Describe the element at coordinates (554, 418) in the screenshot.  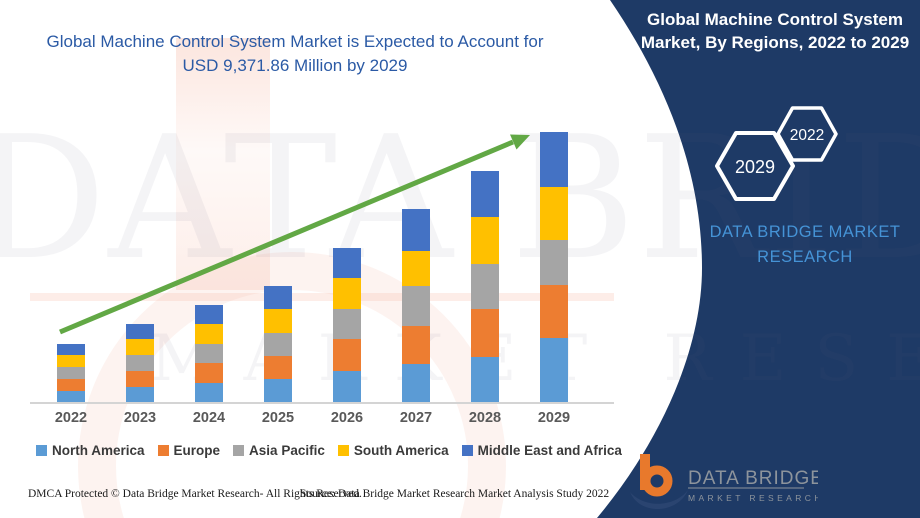
I see `x-tick-2029: 2029` at that location.